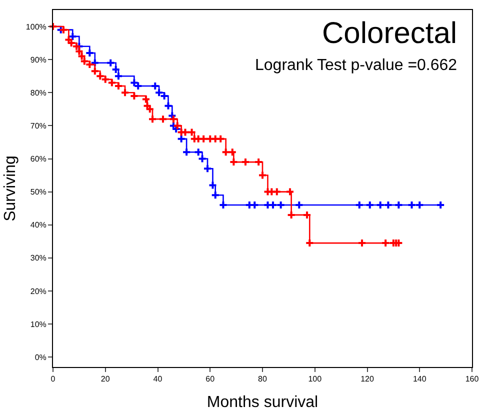  Describe the element at coordinates (53, 379) in the screenshot. I see `x-tick-label: 0` at that location.